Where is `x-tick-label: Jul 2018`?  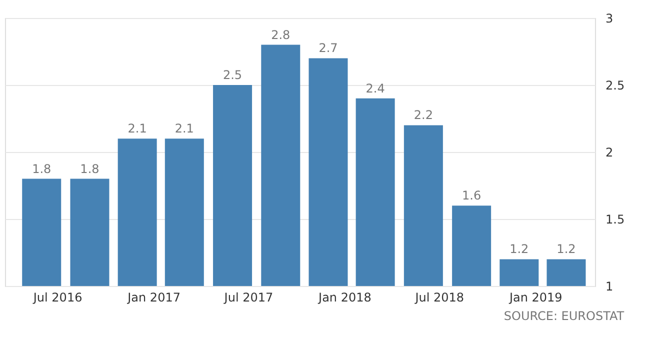
x-tick-label: Jul 2018 is located at coordinates (439, 297).